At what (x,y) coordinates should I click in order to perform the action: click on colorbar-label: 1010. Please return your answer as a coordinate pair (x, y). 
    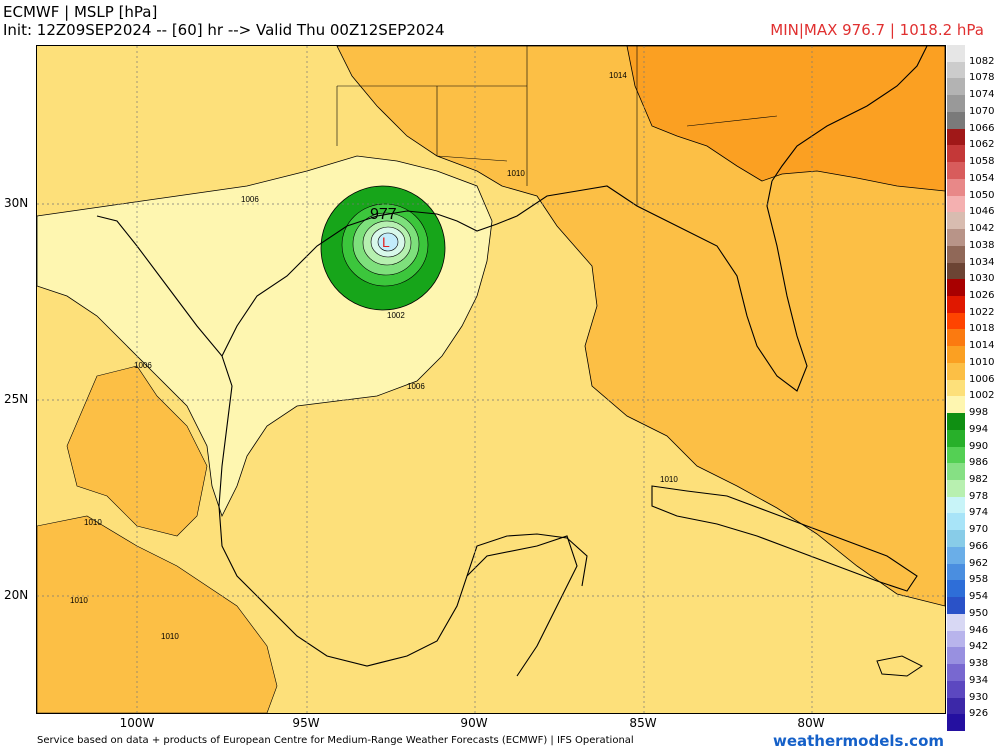
    Looking at the image, I should click on (982, 362).